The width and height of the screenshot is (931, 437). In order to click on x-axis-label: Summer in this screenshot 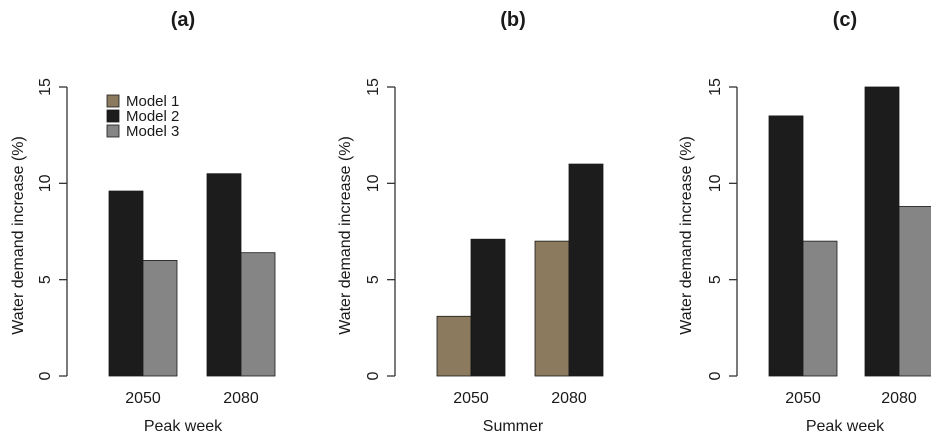, I will do `click(513, 426)`.